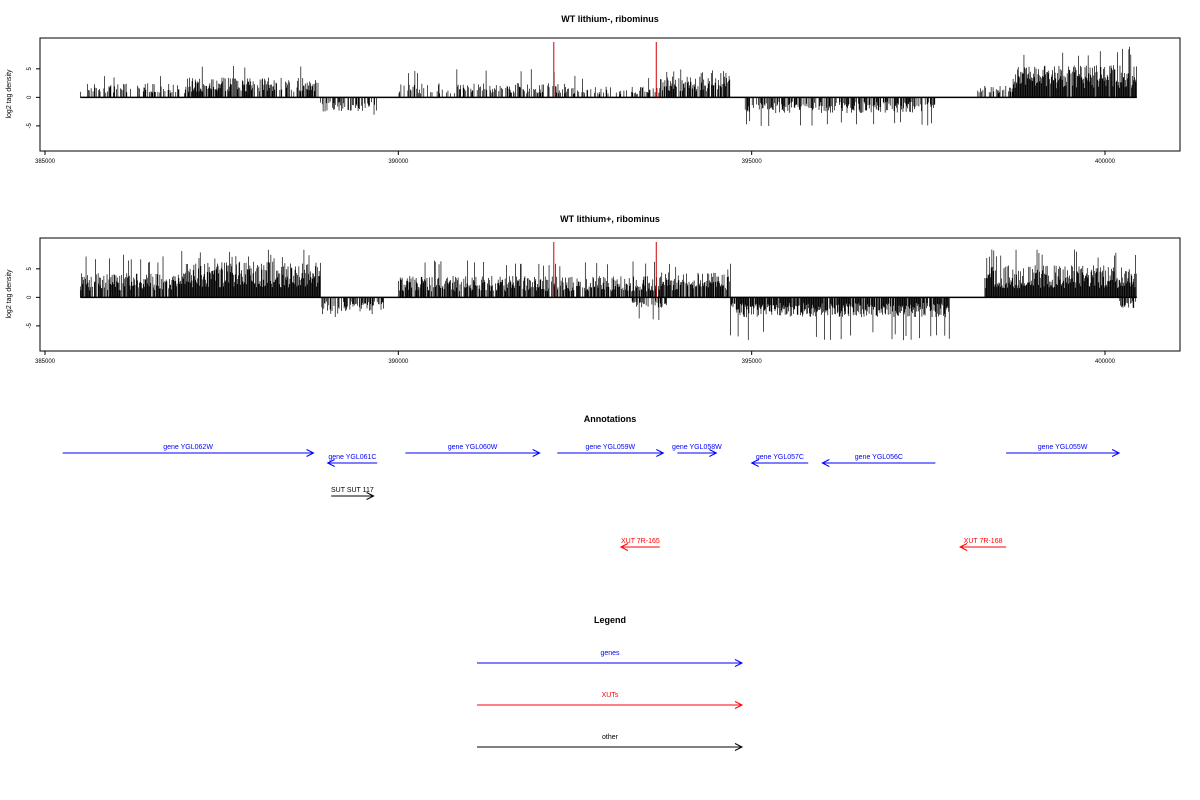 The width and height of the screenshot is (1200, 800). Describe the element at coordinates (610, 19) in the screenshot. I see `panel-title: WT lithium-, ribominus` at that location.